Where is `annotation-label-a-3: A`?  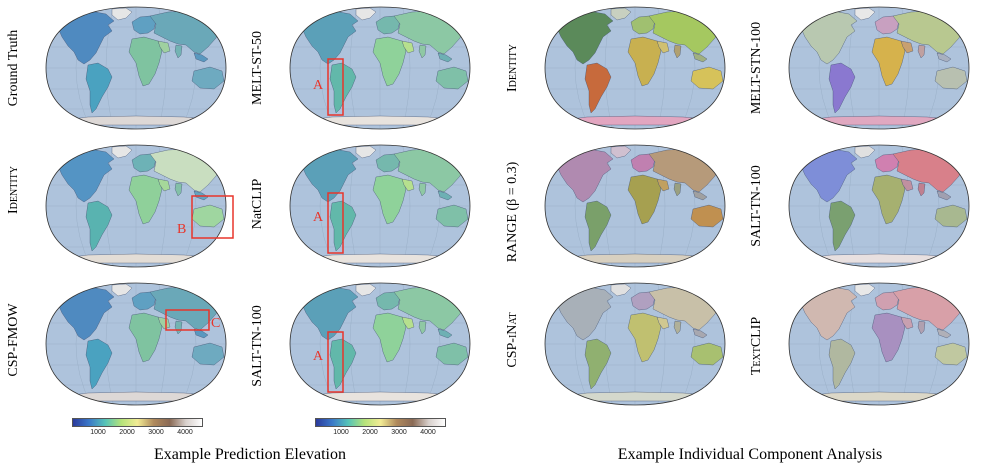 annotation-label-a-3: A is located at coordinates (318, 356).